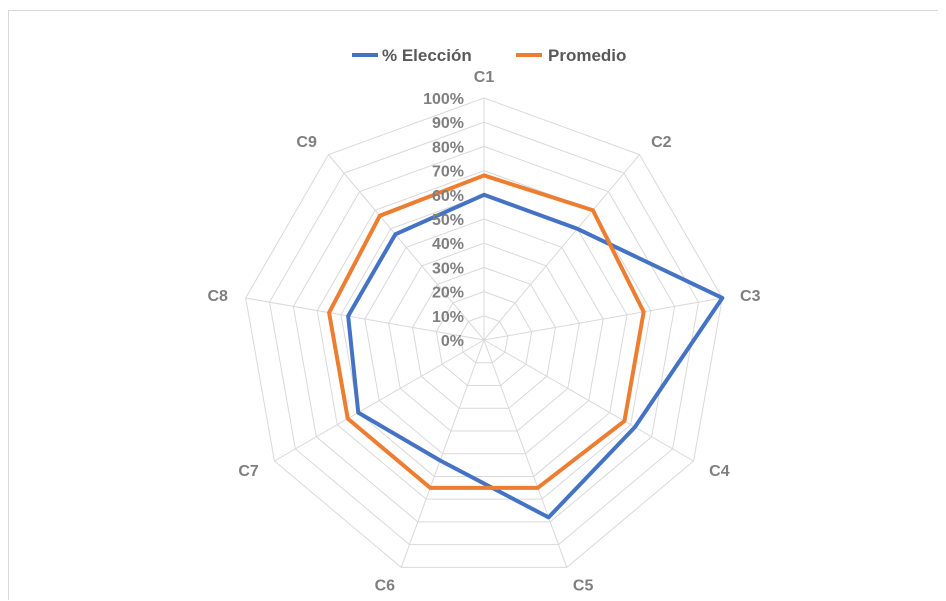  Describe the element at coordinates (448, 147) in the screenshot. I see `radial-tick-label: 80%` at that location.